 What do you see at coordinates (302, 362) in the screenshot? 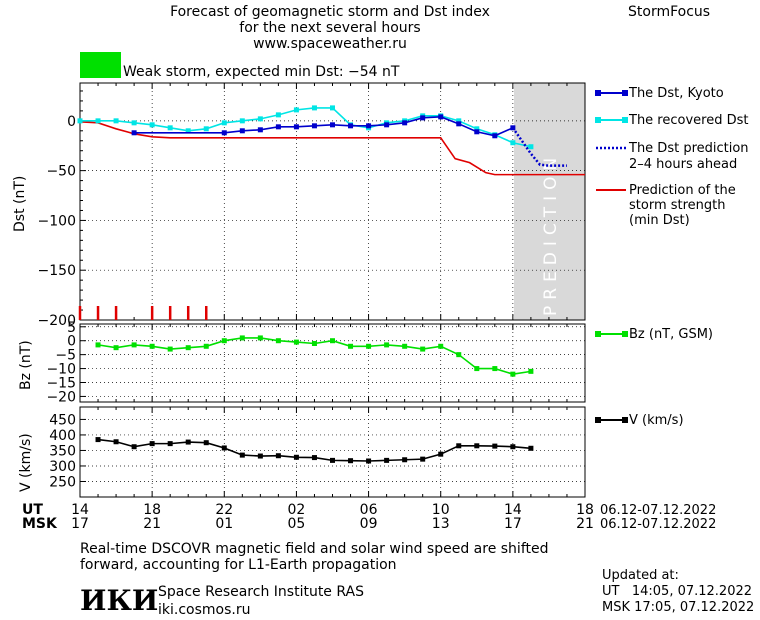
I see `bz-panel: 50−5−10−15−20 Bz (nT)` at bounding box center [302, 362].